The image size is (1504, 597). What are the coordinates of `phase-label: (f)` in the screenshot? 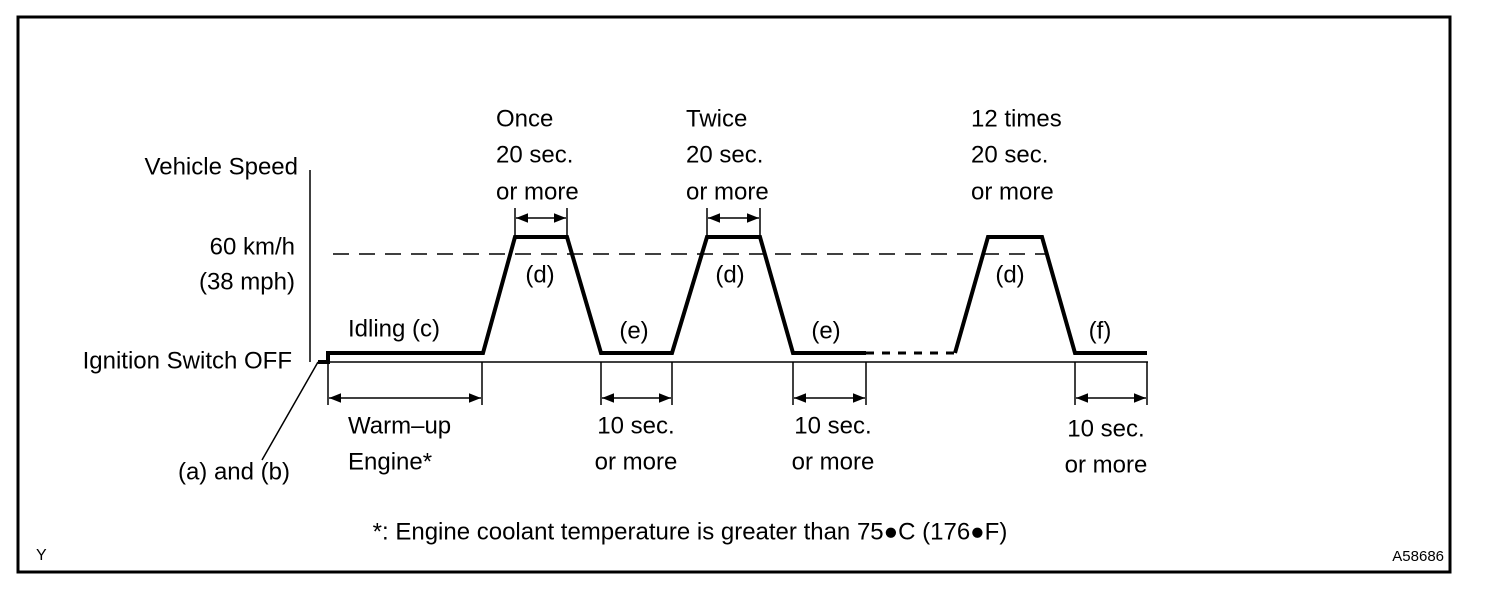 It's located at (1100, 330).